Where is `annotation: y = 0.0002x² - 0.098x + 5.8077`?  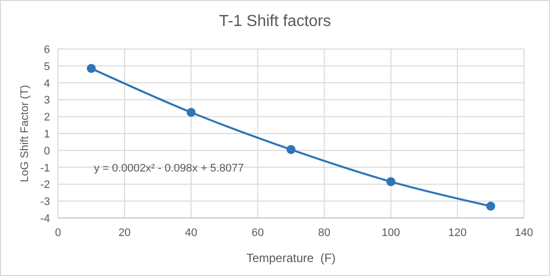 annotation: y = 0.0002x² - 0.098x + 5.8077 is located at coordinates (169, 168).